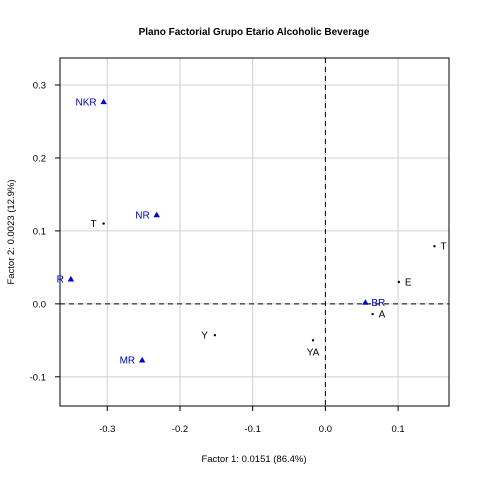  I want to click on point-label: Y, so click(204, 336).